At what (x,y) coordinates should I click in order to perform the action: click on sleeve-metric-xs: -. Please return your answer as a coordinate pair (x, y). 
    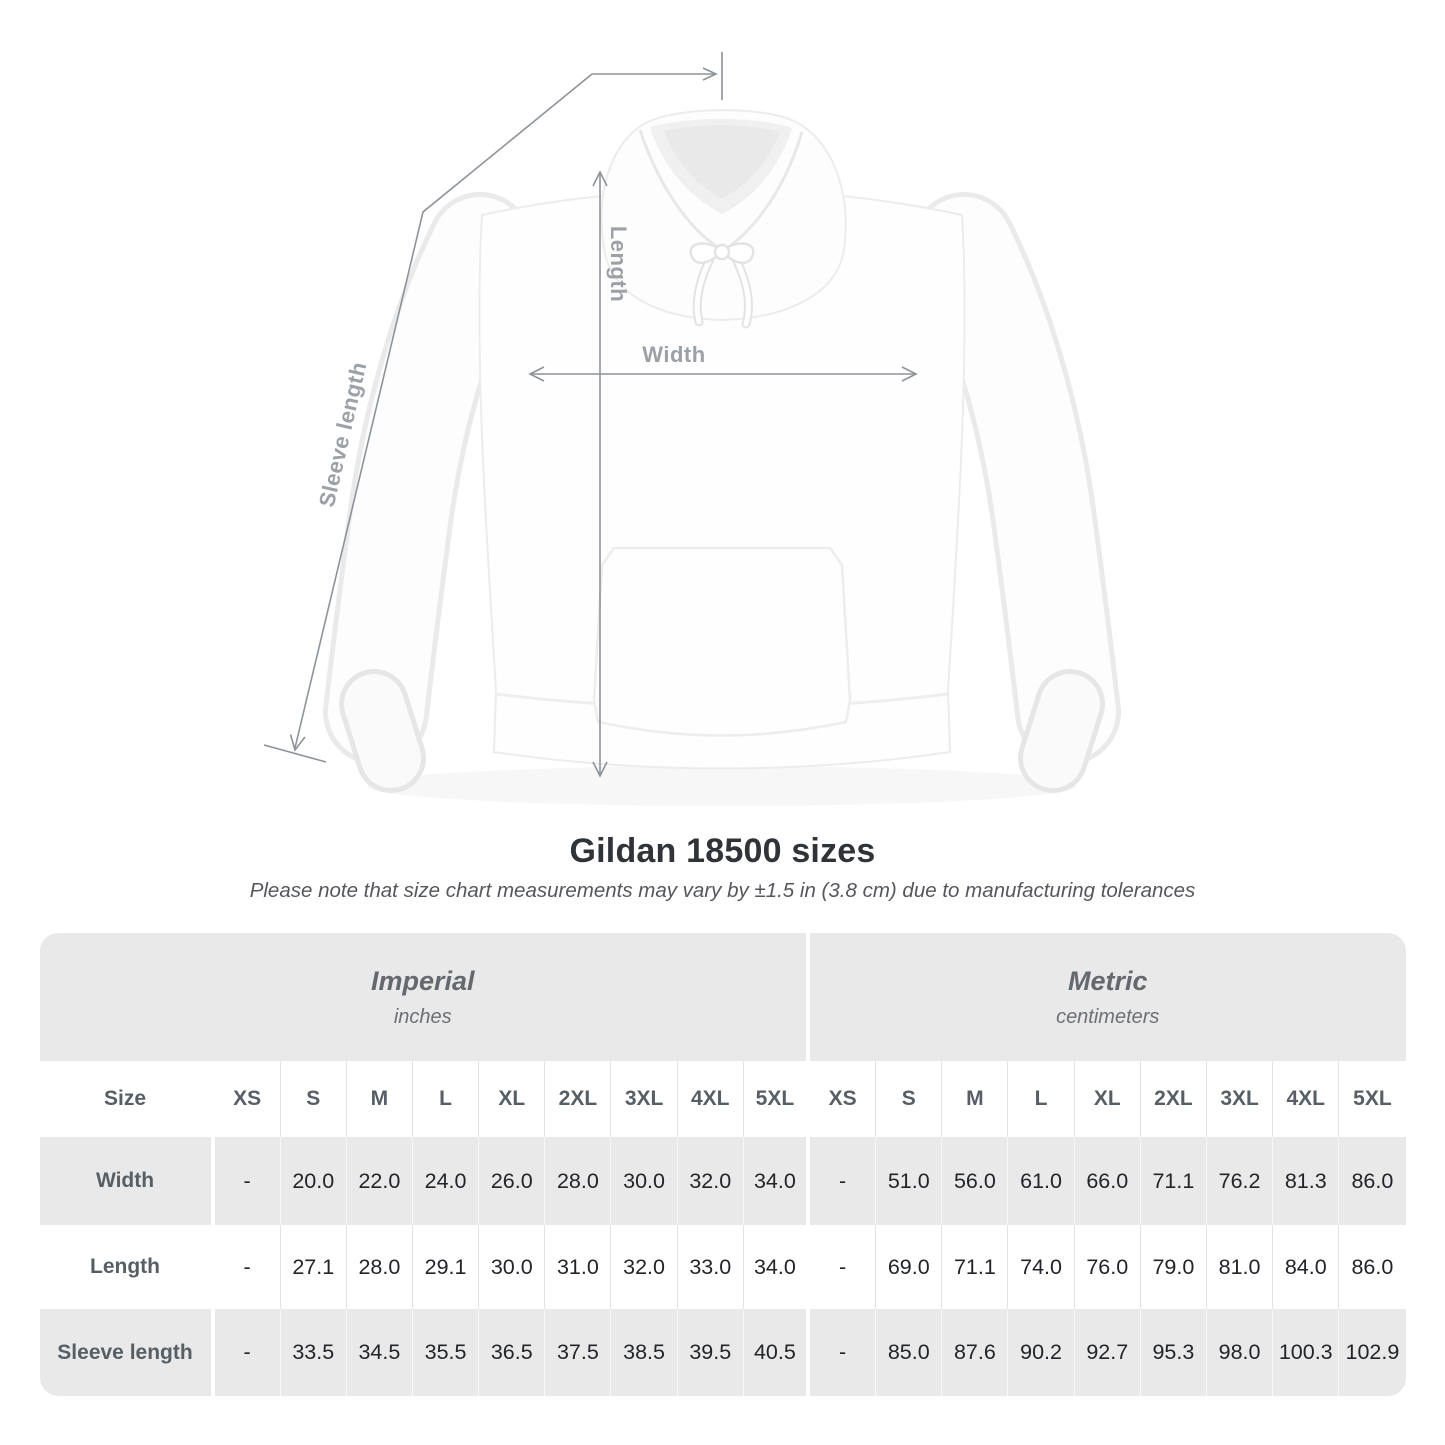
    Looking at the image, I should click on (843, 1352).